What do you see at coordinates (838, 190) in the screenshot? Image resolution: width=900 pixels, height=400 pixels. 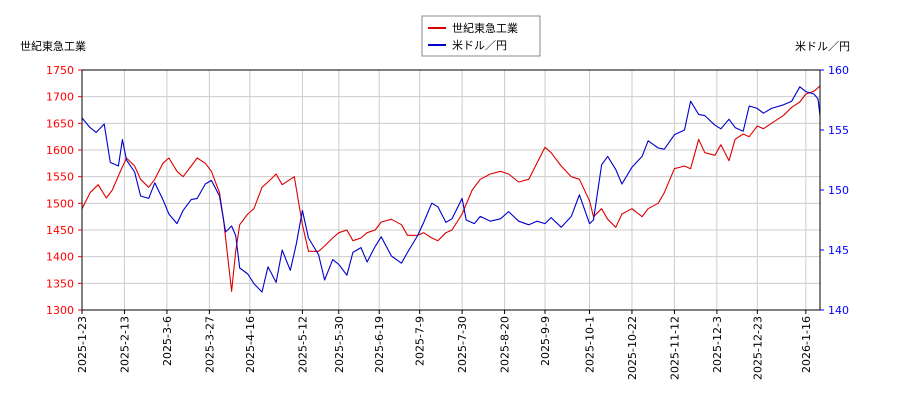 I see `right-tick-label: 150` at bounding box center [838, 190].